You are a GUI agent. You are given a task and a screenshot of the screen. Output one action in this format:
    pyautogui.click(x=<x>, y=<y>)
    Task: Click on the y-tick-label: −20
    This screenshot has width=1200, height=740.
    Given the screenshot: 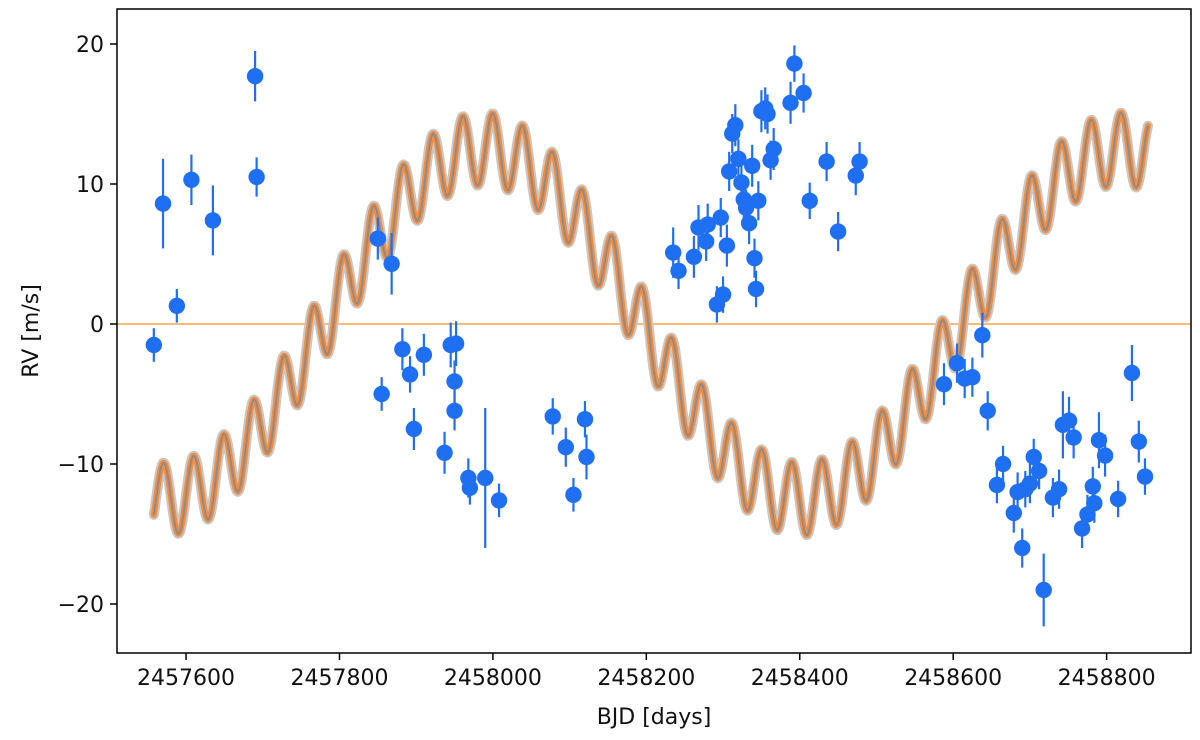 What is the action you would take?
    pyautogui.click(x=81, y=605)
    